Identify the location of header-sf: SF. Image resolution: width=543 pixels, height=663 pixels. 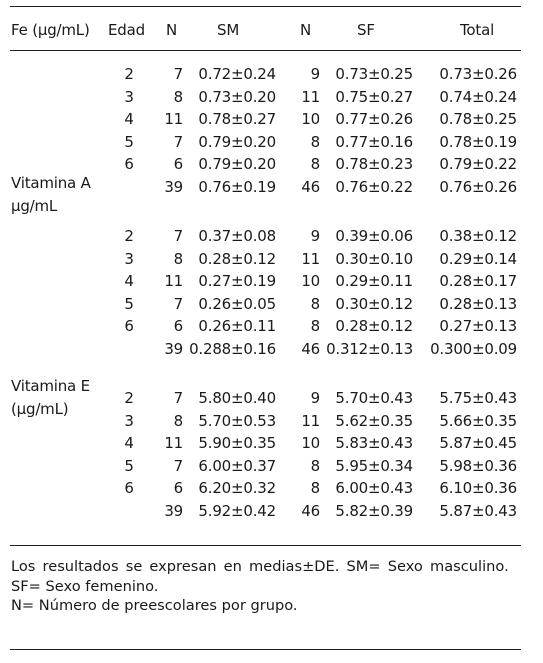
(366, 30).